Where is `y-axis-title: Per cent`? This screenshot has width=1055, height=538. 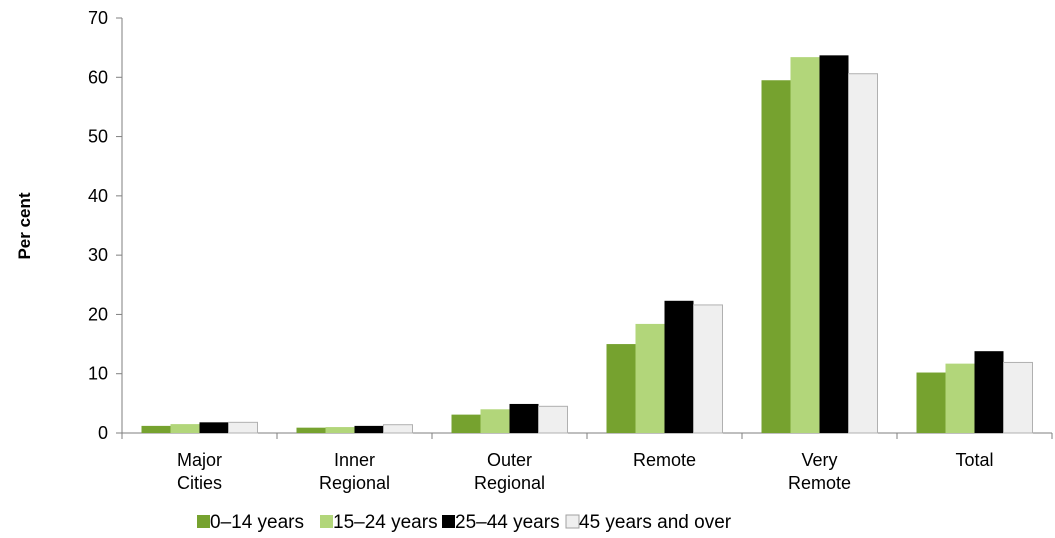
y-axis-title: Per cent is located at coordinates (24, 225).